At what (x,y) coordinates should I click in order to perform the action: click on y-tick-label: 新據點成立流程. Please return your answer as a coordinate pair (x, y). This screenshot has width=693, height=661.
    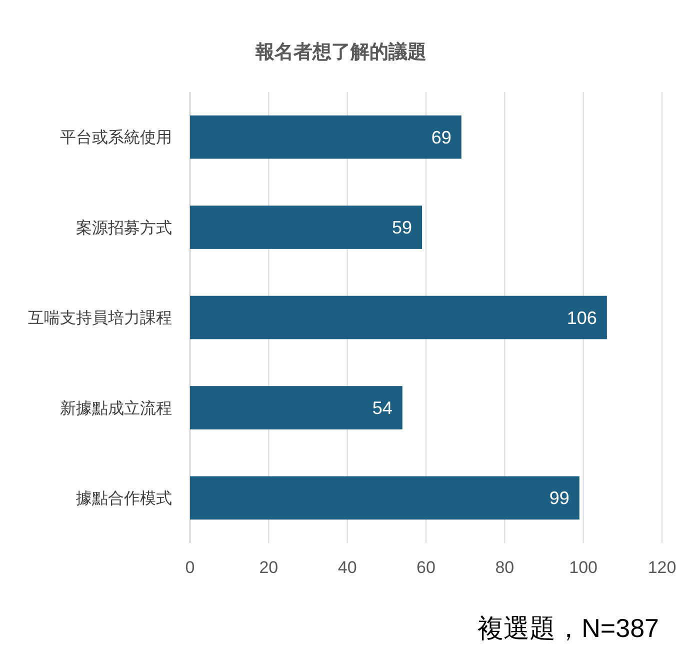
    Looking at the image, I should click on (116, 408).